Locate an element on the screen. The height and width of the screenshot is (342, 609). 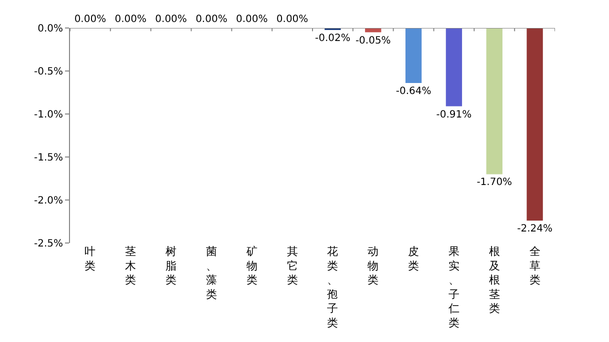
x-tick-label: 茎木类 is located at coordinates (130, 266).